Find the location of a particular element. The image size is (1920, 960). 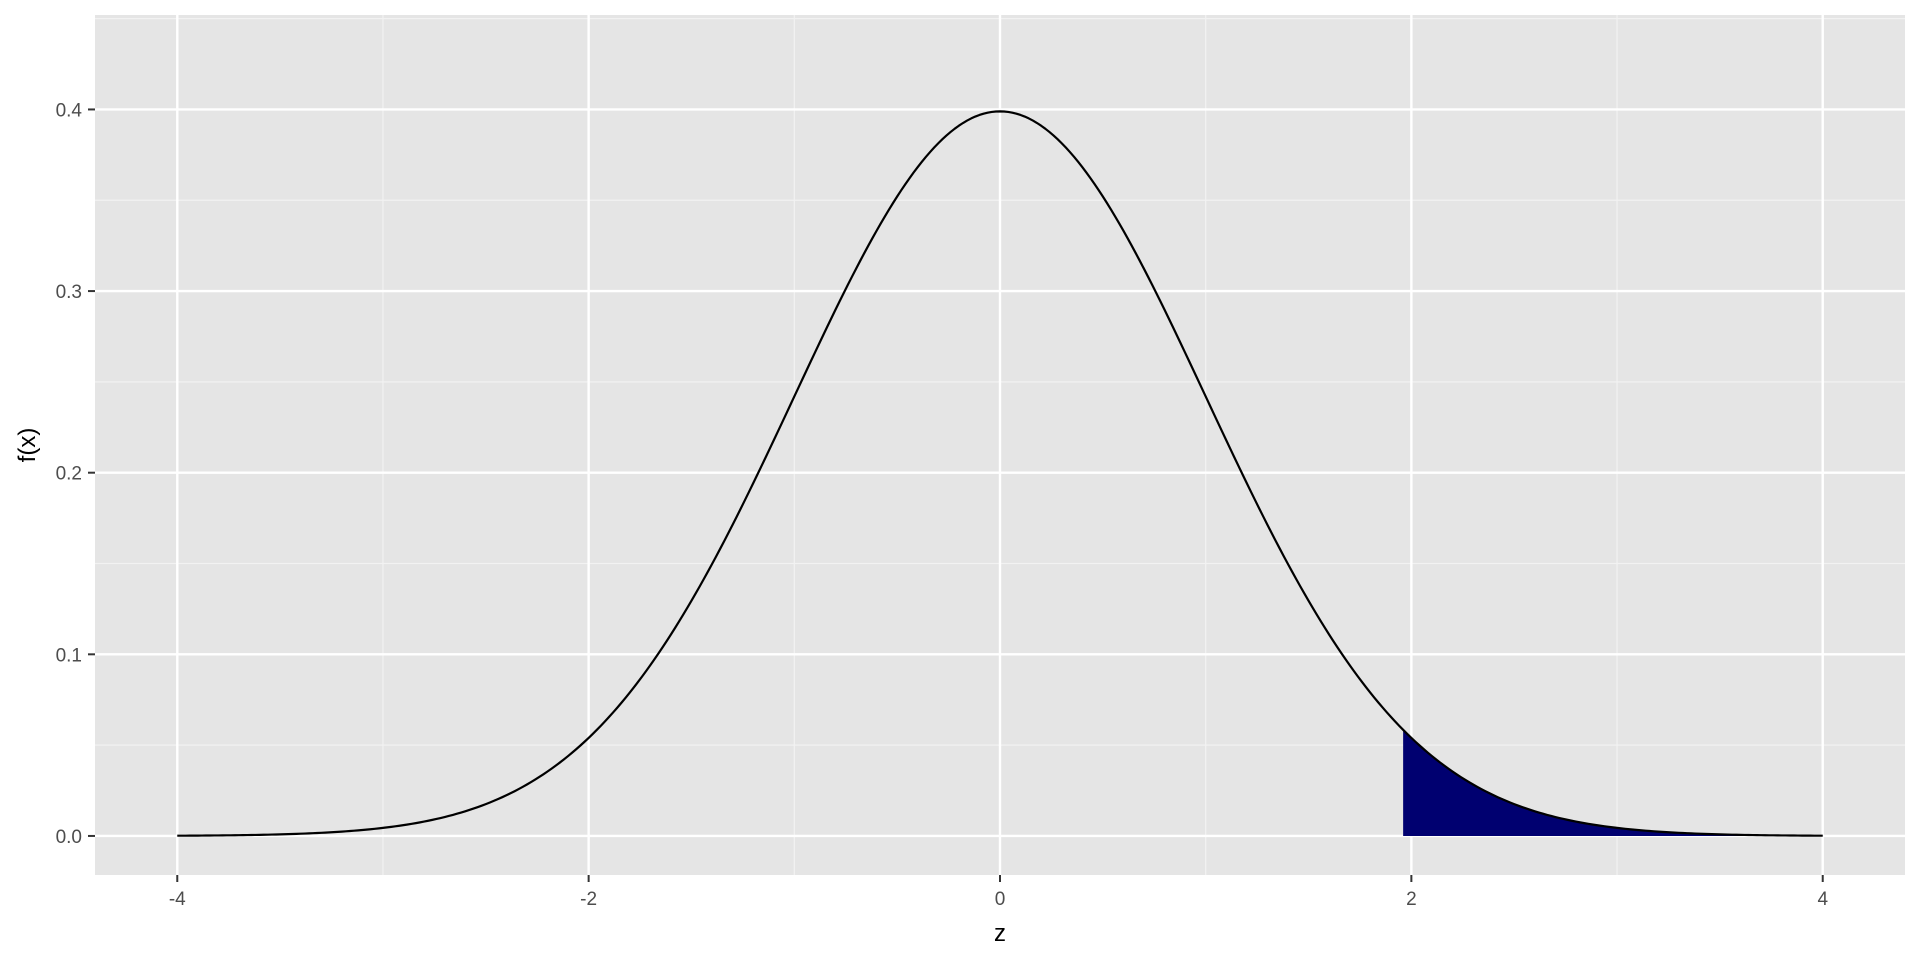

y-axis-ticks: 0.0 0.1 0.2 0.3 0.4 is located at coordinates (75, 474).